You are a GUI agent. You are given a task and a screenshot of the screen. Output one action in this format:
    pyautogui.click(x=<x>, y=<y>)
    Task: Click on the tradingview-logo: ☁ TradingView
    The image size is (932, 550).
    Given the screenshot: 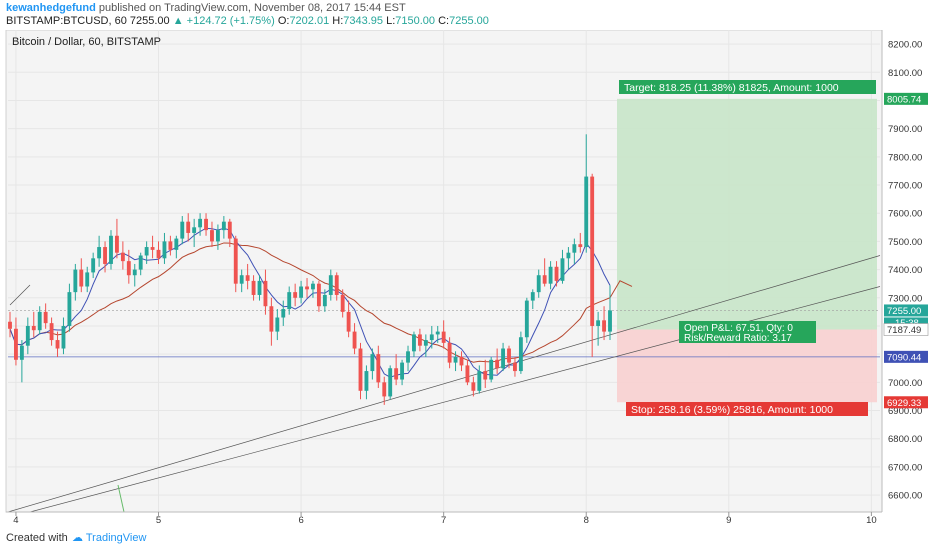 What is the action you would take?
    pyautogui.click(x=109, y=537)
    